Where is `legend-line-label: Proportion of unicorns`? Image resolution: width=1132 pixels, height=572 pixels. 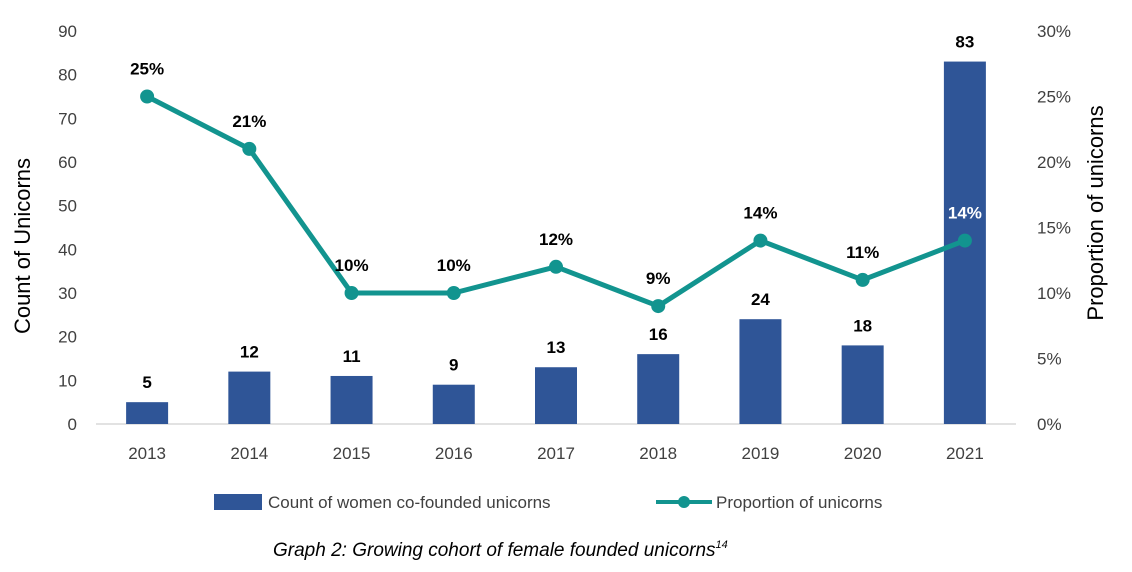
legend-line-label: Proportion of unicorns is located at coordinates (799, 502).